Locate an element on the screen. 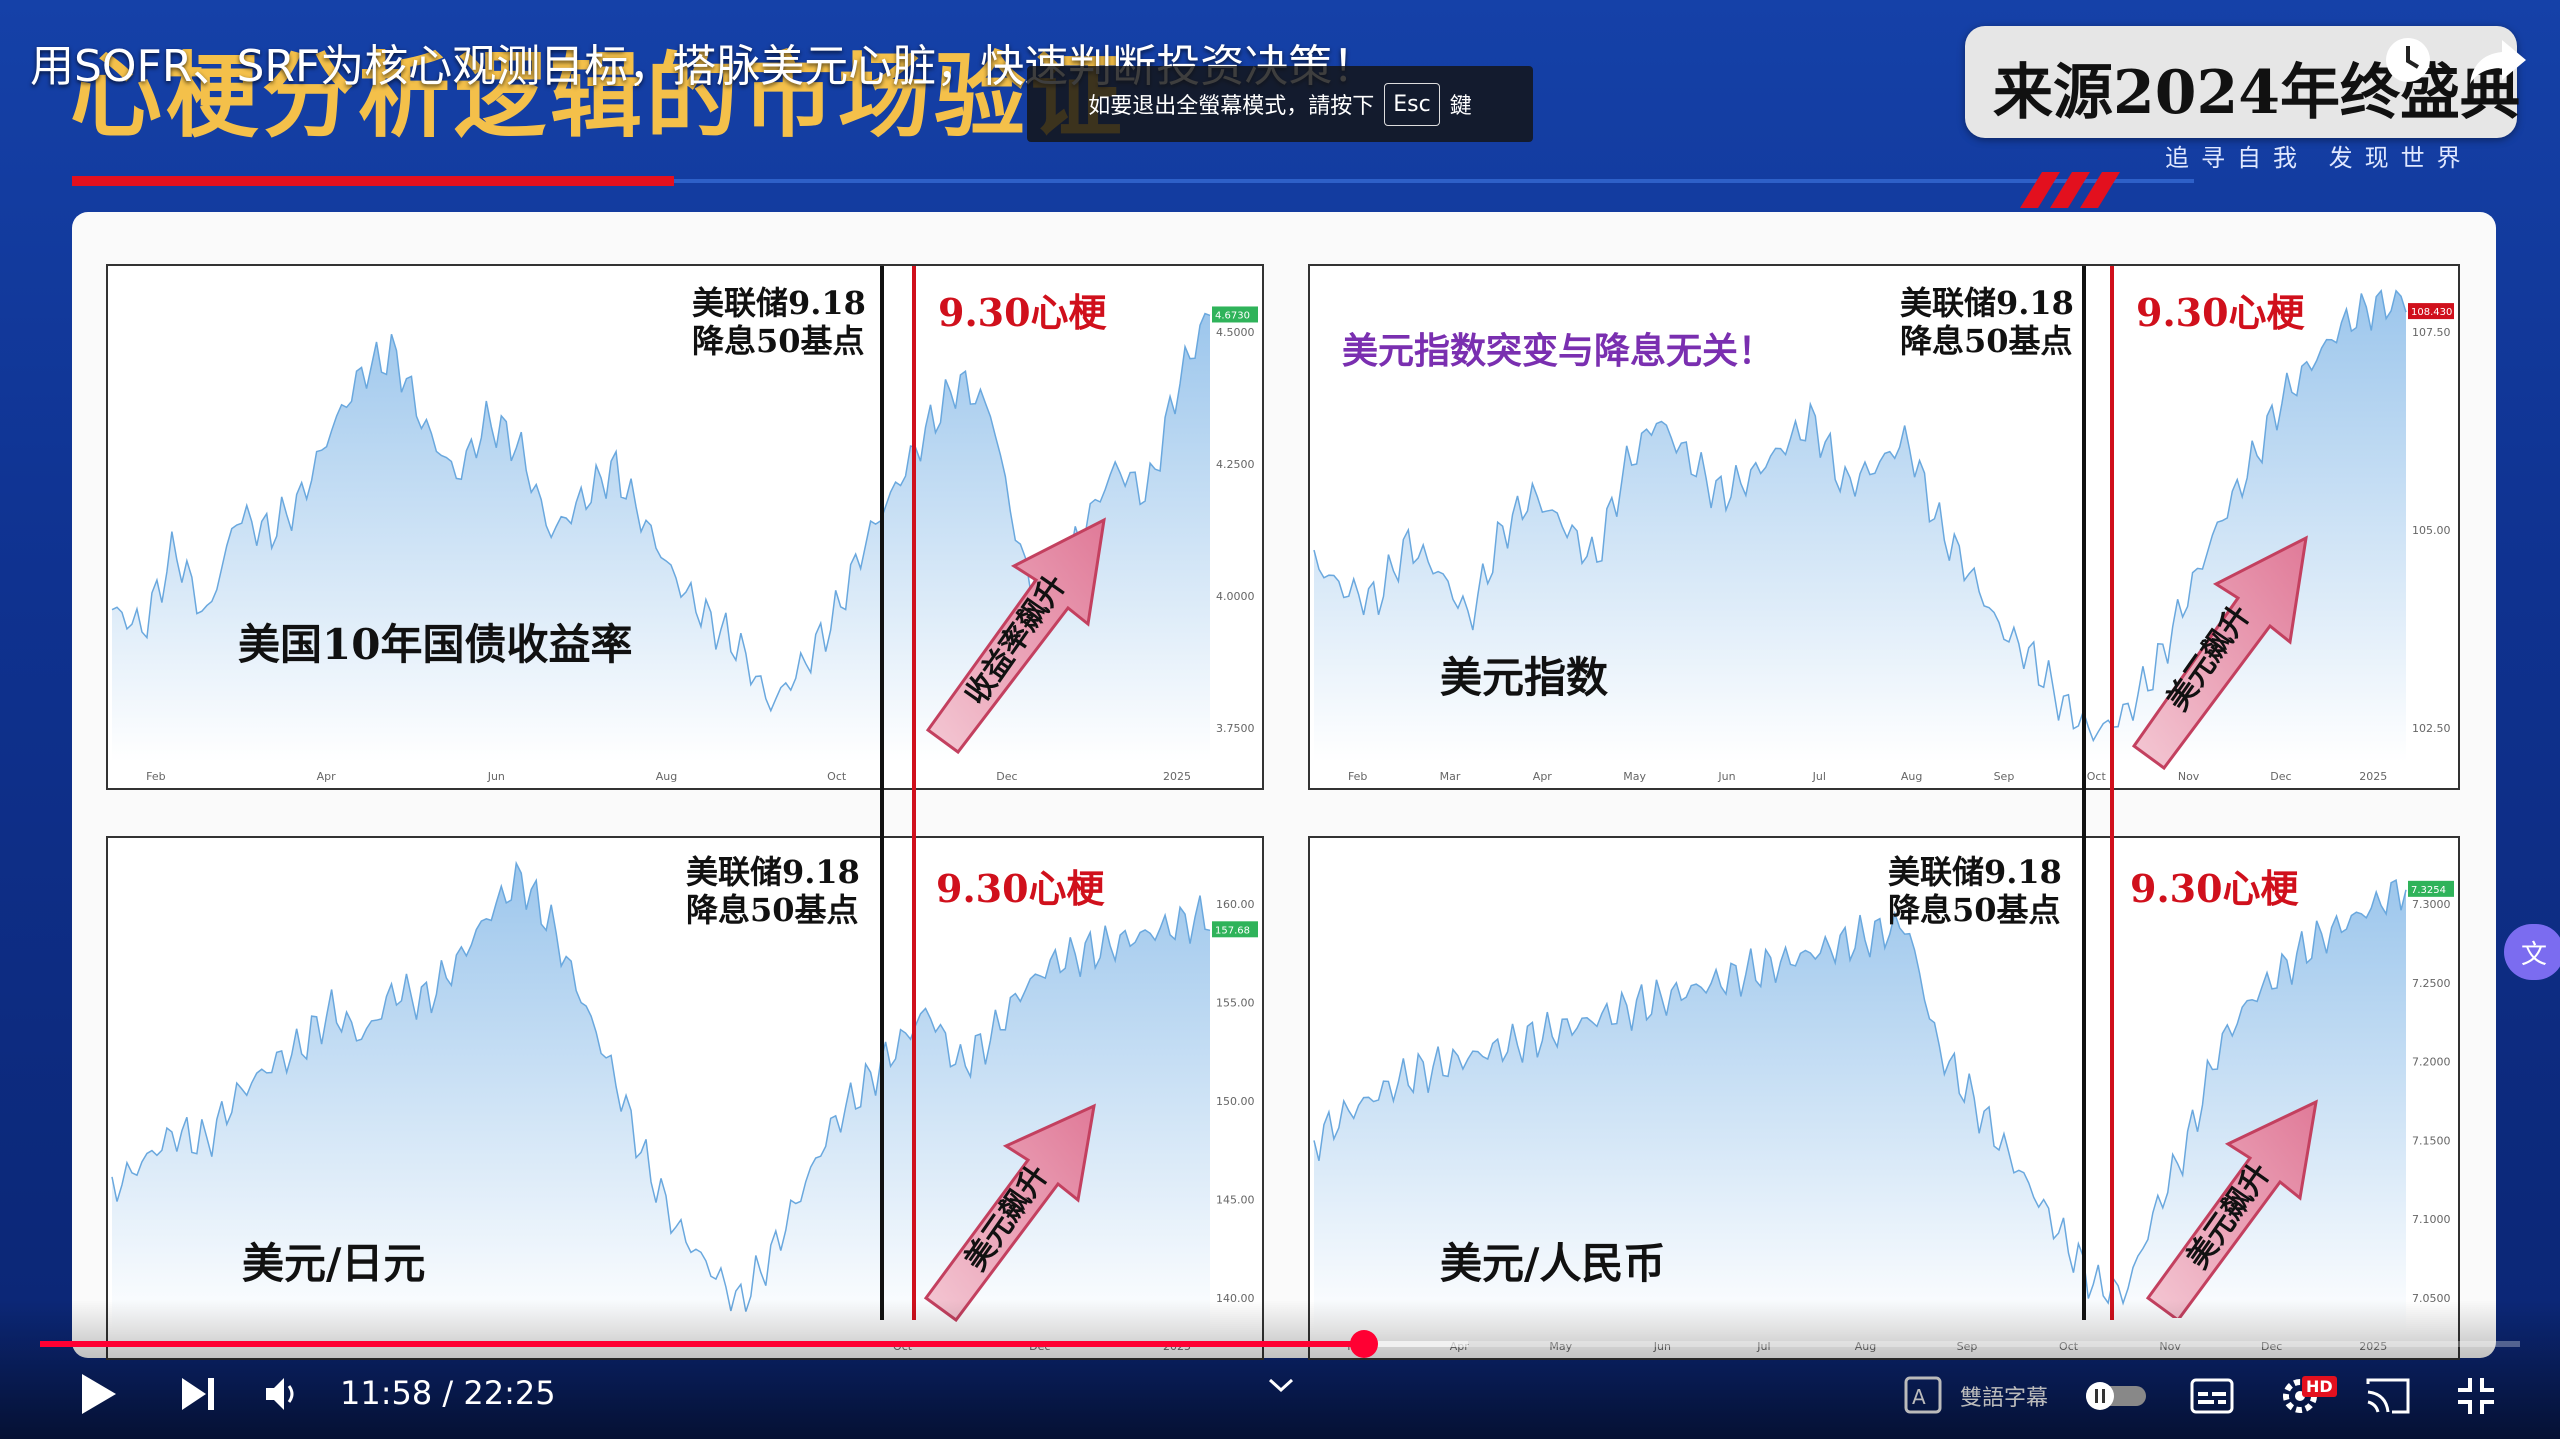 The image size is (2560, 1439). fed-line-left is located at coordinates (882, 793).